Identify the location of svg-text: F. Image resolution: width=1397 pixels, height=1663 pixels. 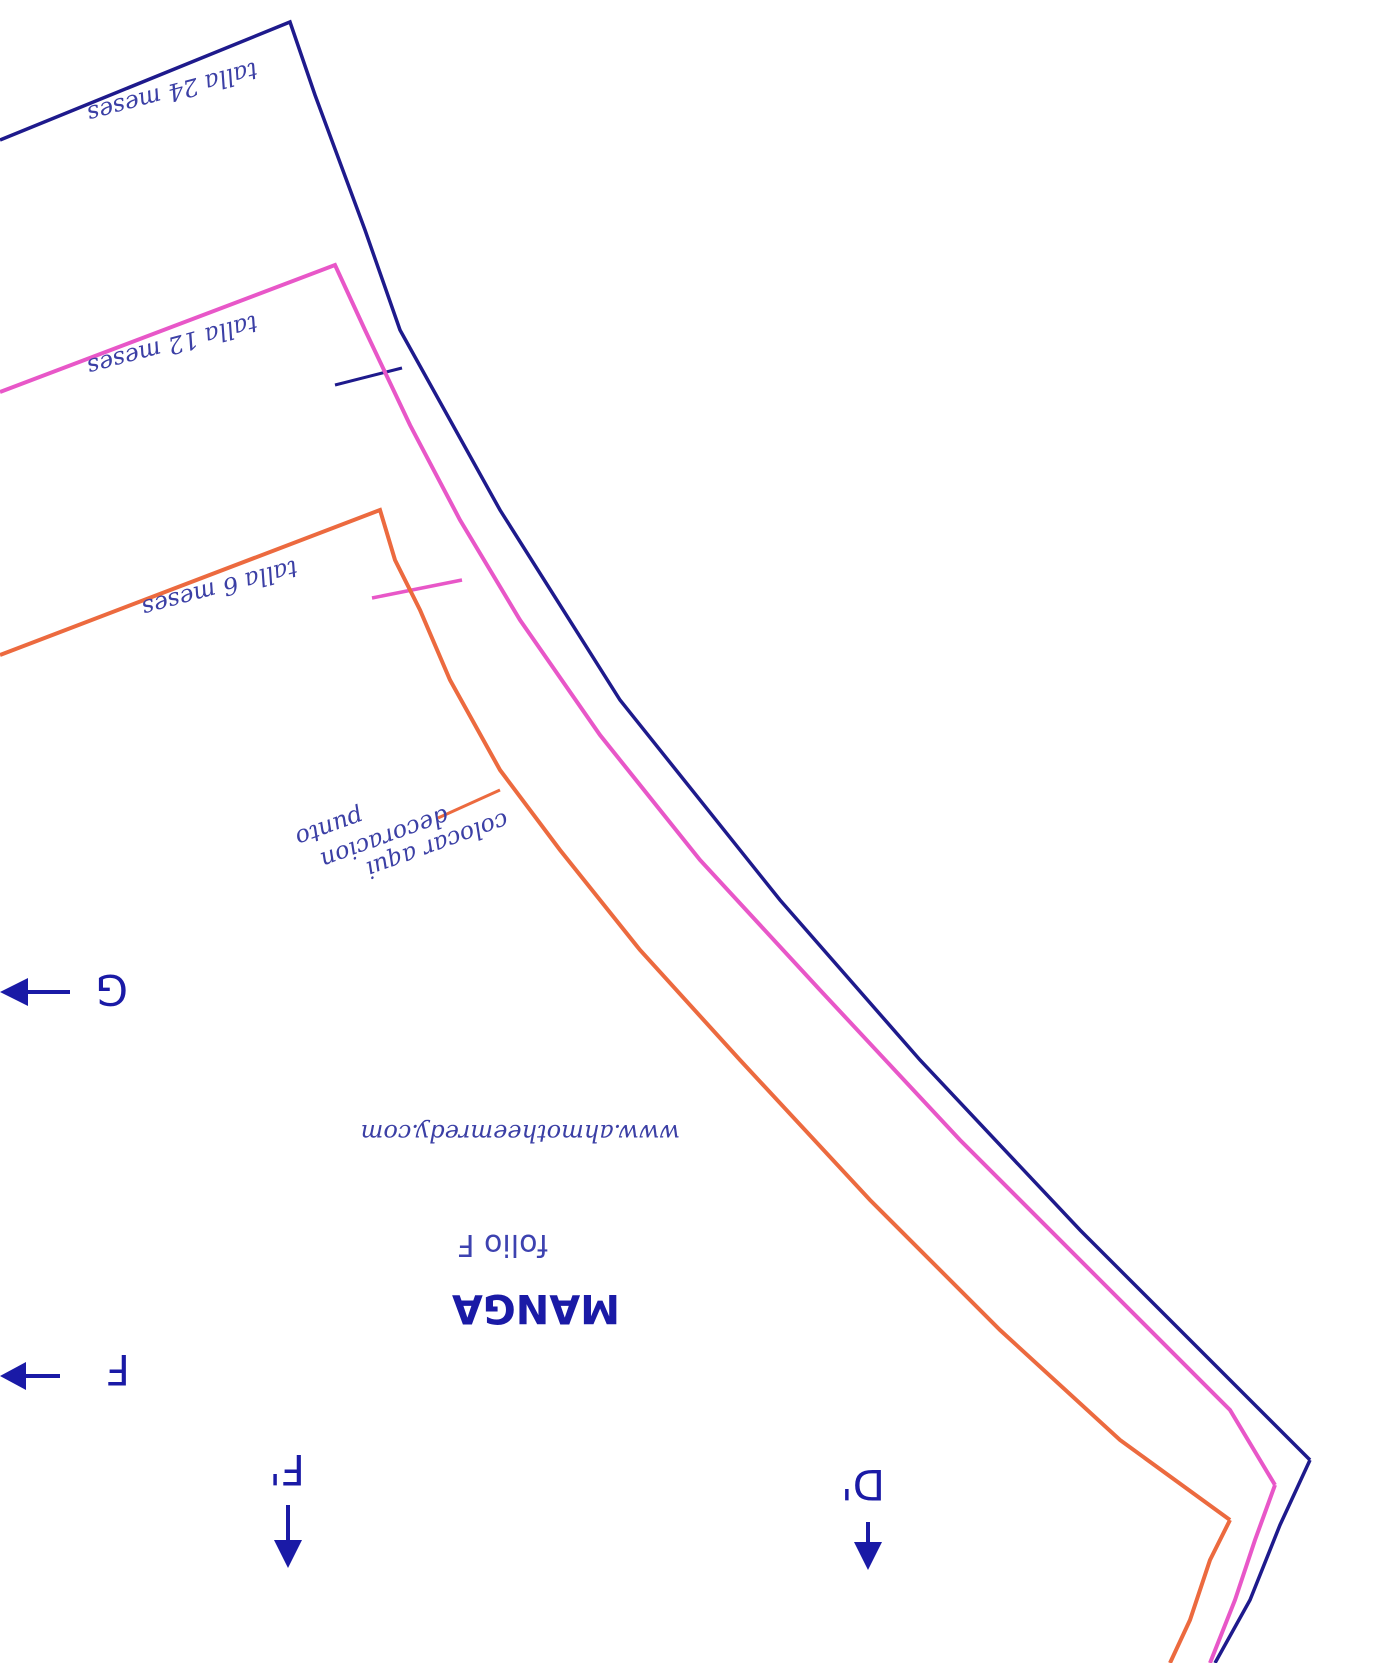
(118, 1369).